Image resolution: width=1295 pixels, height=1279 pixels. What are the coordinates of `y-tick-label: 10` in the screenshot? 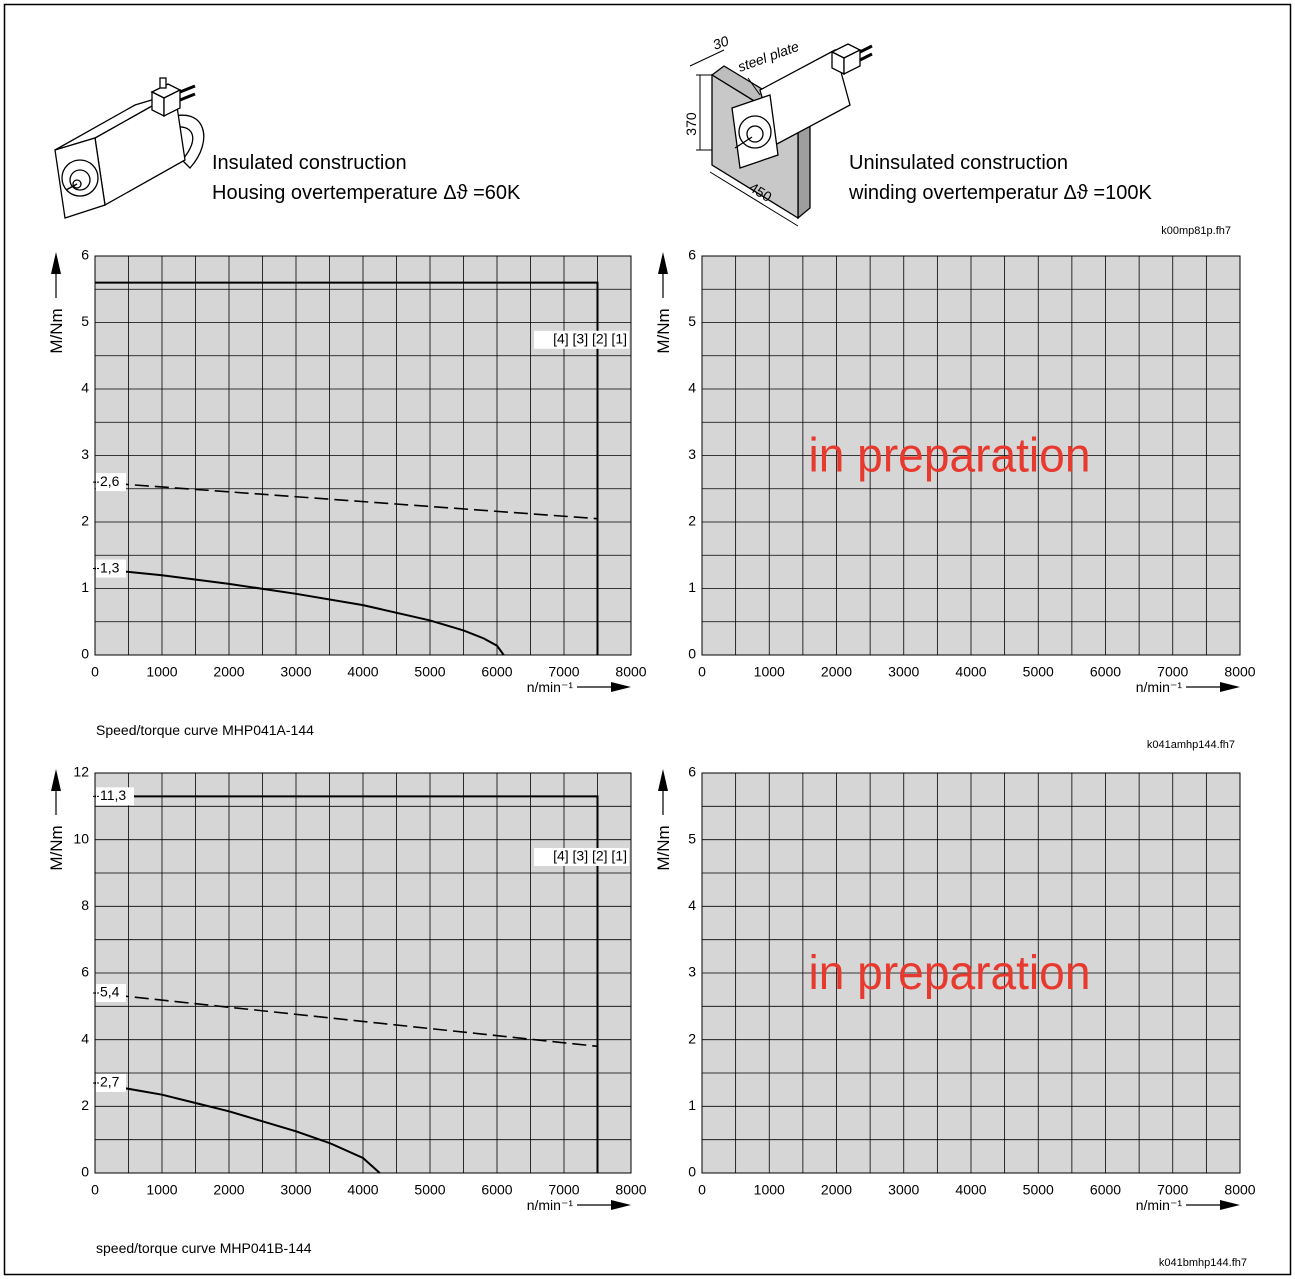 It's located at (81, 838).